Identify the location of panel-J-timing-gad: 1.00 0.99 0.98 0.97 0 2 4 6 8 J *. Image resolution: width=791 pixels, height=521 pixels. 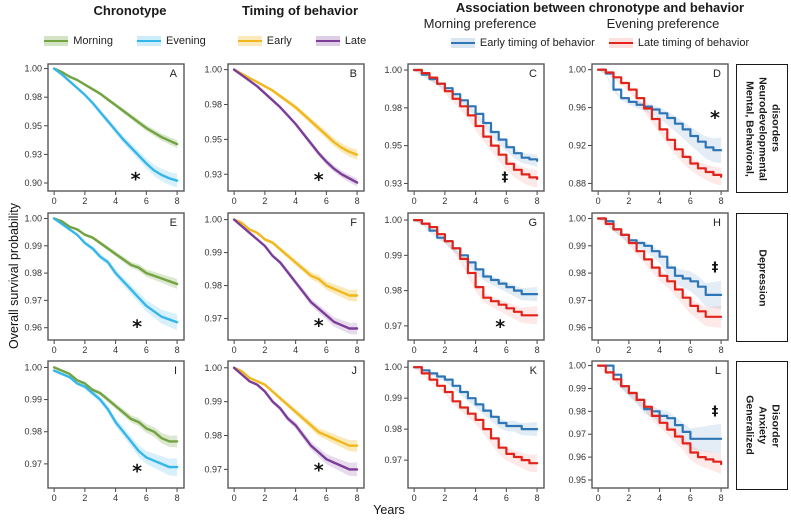
(284, 431).